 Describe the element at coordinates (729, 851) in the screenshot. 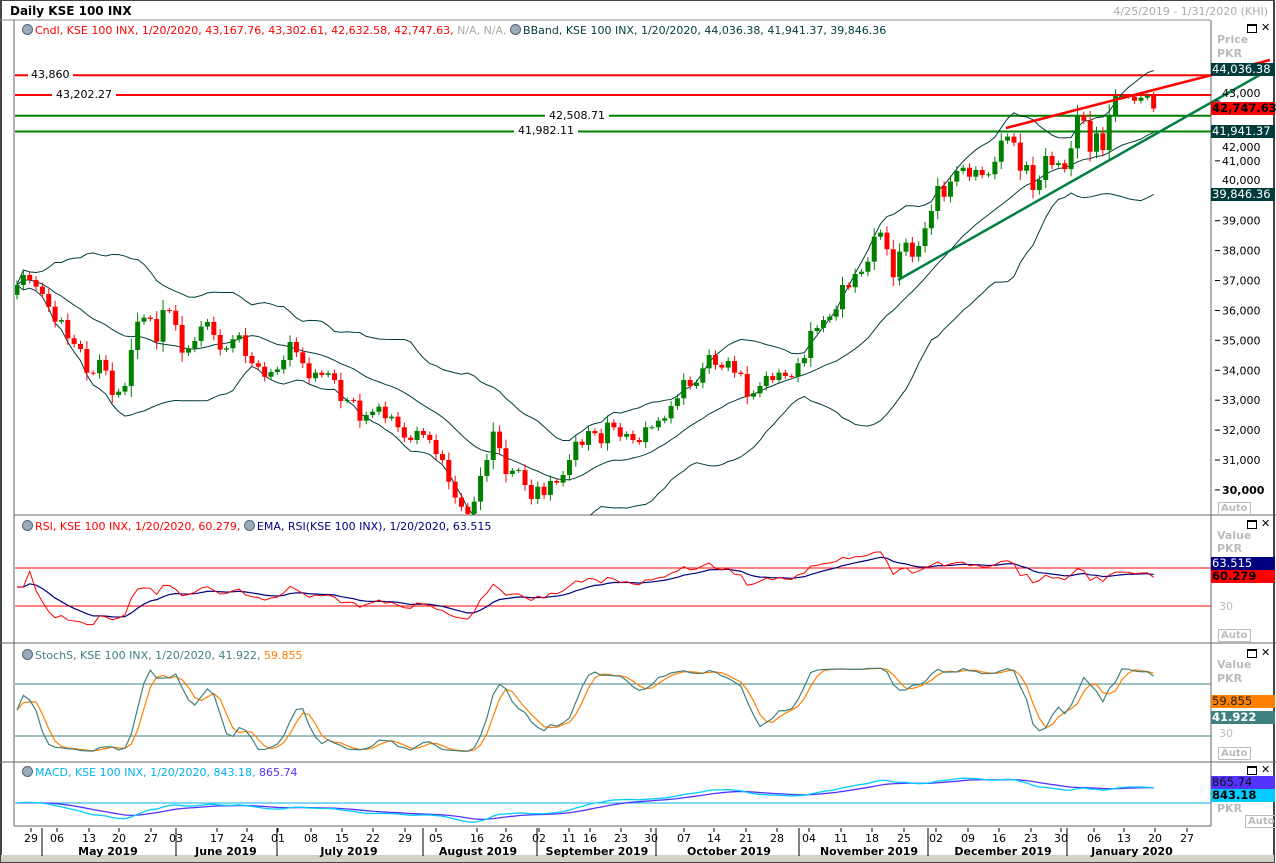

I see `month-label: October 2019` at that location.